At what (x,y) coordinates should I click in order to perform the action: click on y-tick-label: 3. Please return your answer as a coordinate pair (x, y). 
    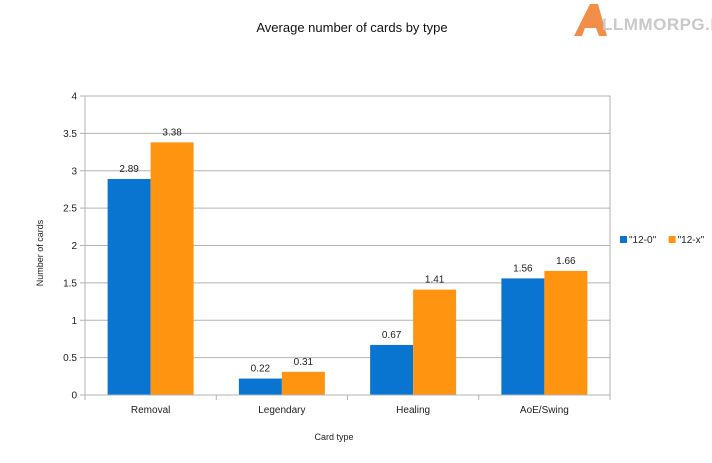
    Looking at the image, I should click on (74, 171).